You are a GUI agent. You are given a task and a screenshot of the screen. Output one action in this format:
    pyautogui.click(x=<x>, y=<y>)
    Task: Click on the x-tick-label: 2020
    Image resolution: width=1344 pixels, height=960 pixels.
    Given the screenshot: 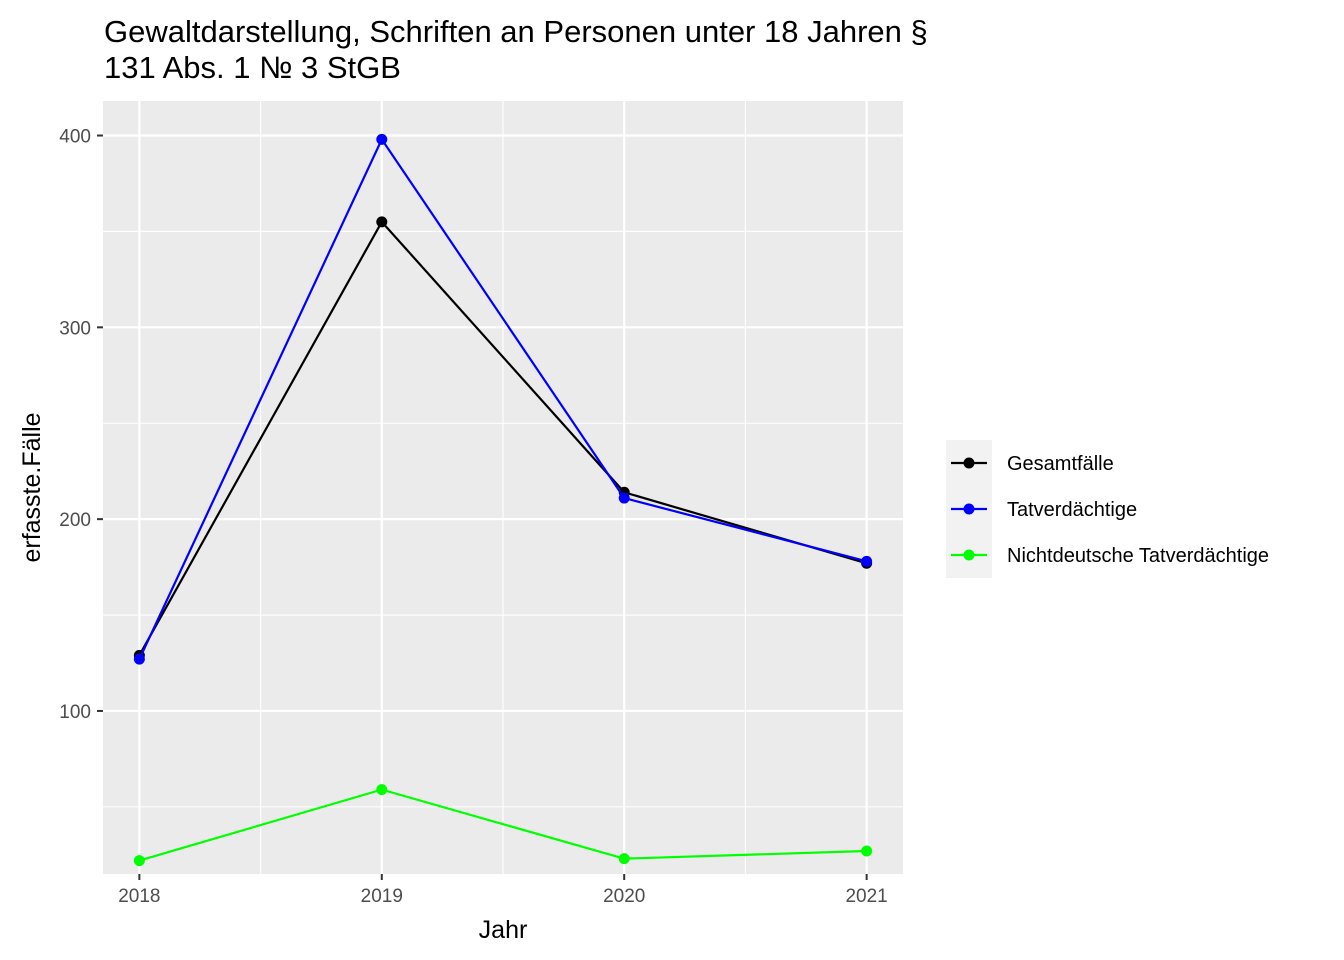 What is the action you would take?
    pyautogui.click(x=624, y=896)
    